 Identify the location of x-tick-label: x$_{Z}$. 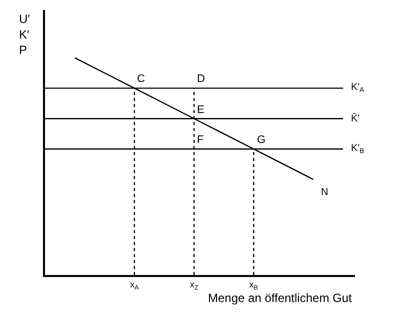
(194, 286).